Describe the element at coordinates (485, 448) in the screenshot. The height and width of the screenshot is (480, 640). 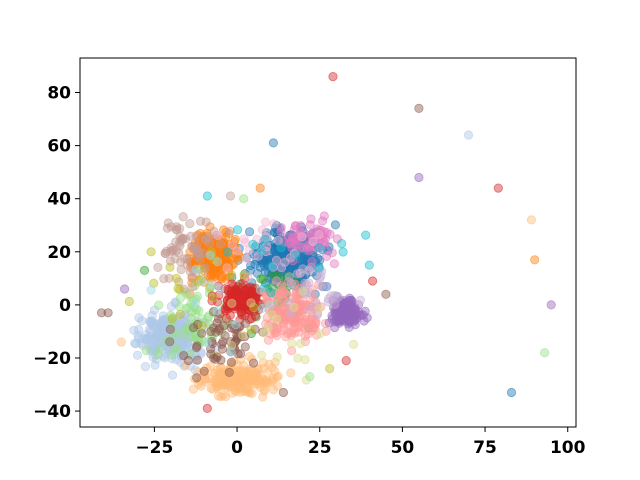
I see `x-tick-label: 75` at that location.